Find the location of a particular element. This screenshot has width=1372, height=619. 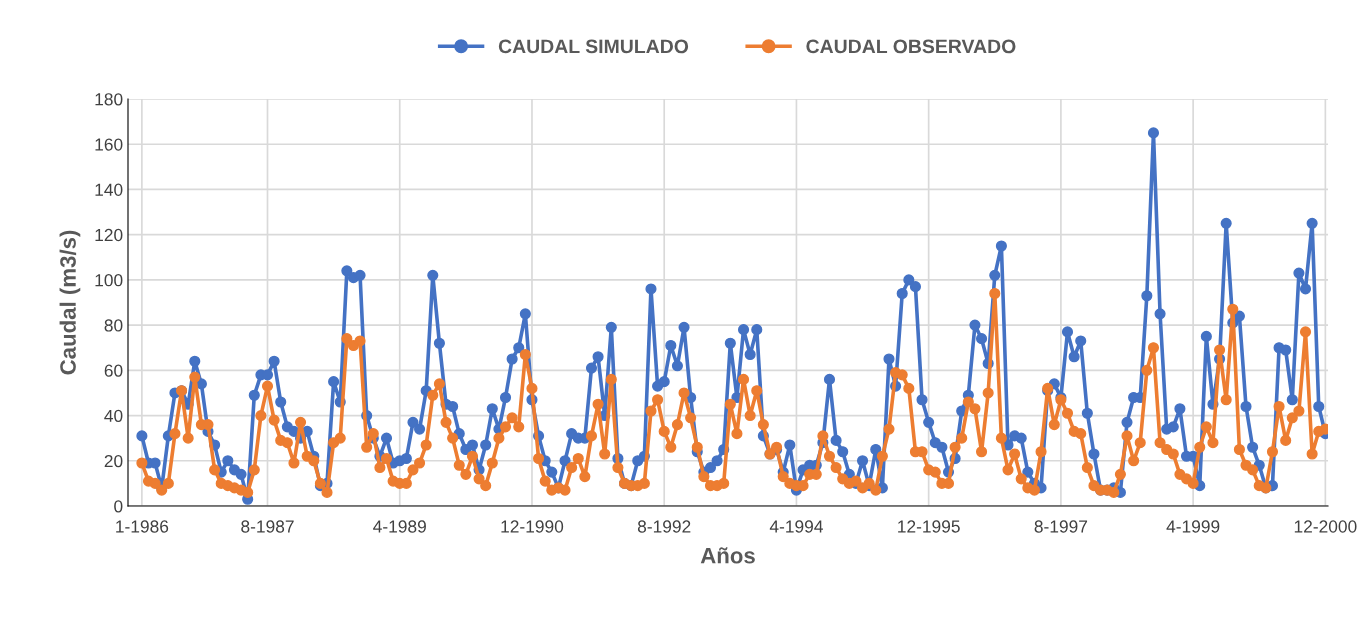

y-tick-label: 80 is located at coordinates (113, 325).